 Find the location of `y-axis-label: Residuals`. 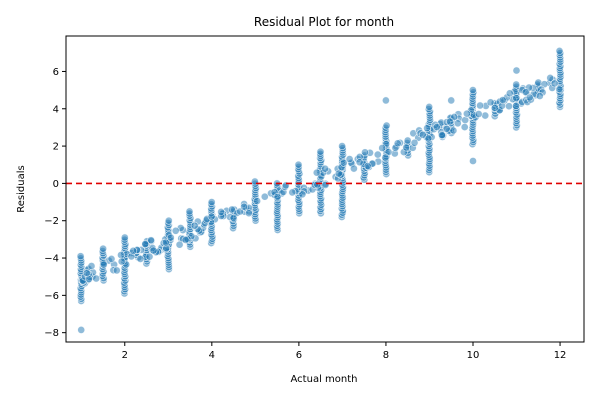

y-axis-label: Residuals is located at coordinates (21, 188).